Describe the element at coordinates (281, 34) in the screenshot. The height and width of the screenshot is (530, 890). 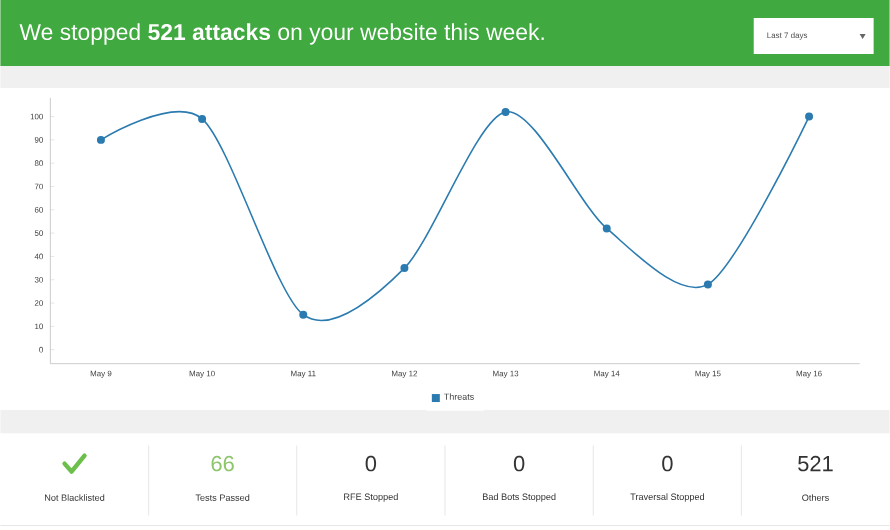
I see `chart-title: We stopped 521 attacks on your website this week.` at that location.